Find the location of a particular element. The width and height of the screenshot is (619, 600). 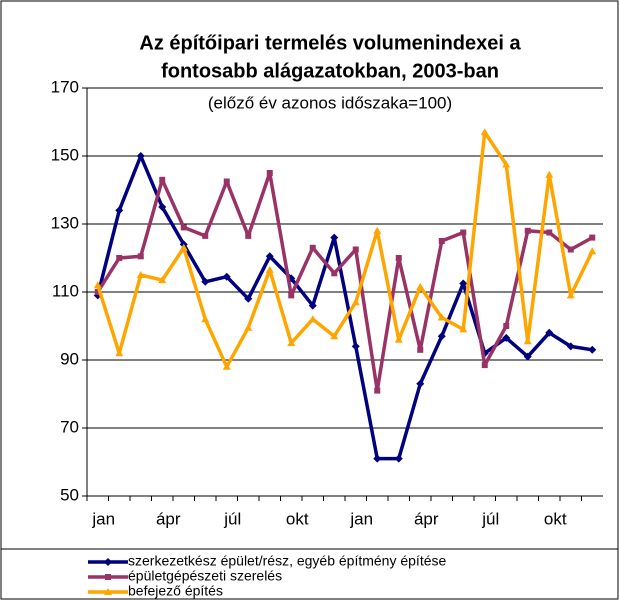

chart-title: Az építőipari termelés volumenindexei a is located at coordinates (330, 43).